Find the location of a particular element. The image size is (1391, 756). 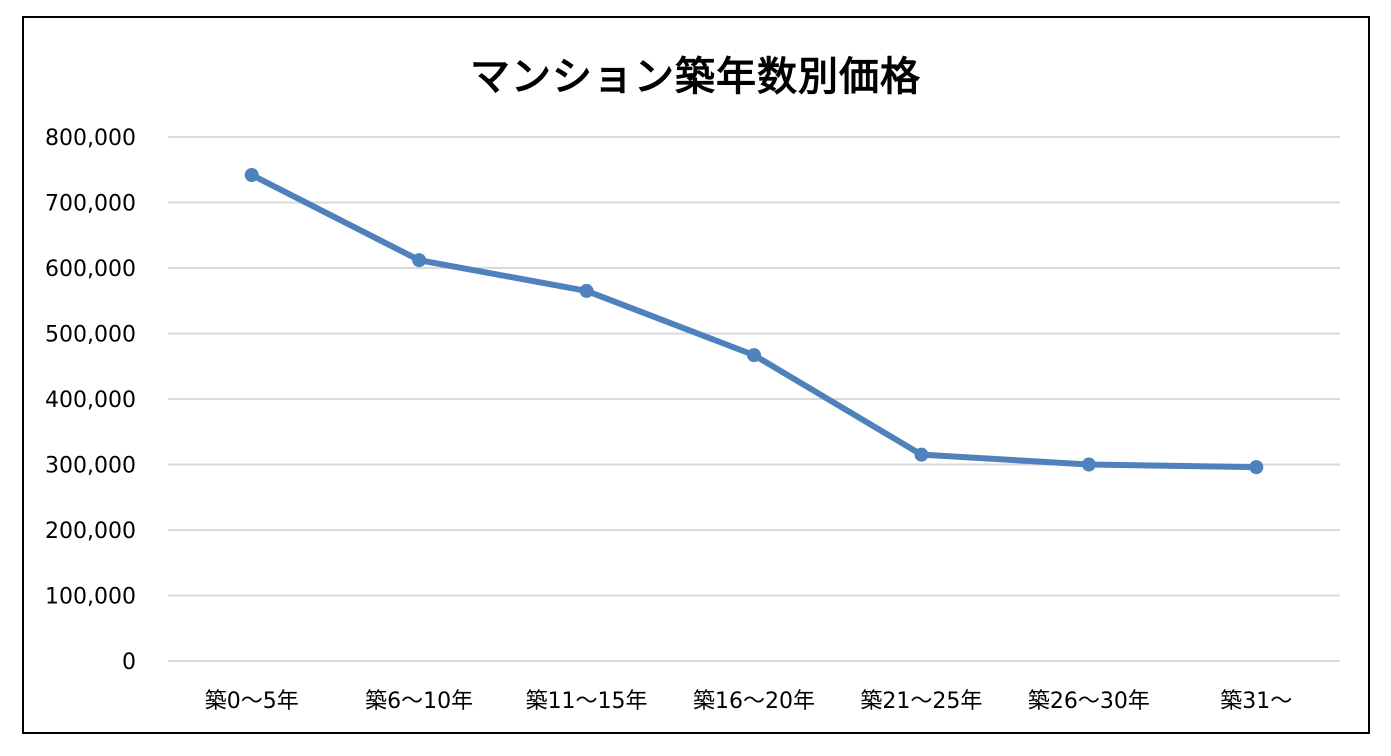

x-tick-label: 築6～10年 is located at coordinates (419, 701).